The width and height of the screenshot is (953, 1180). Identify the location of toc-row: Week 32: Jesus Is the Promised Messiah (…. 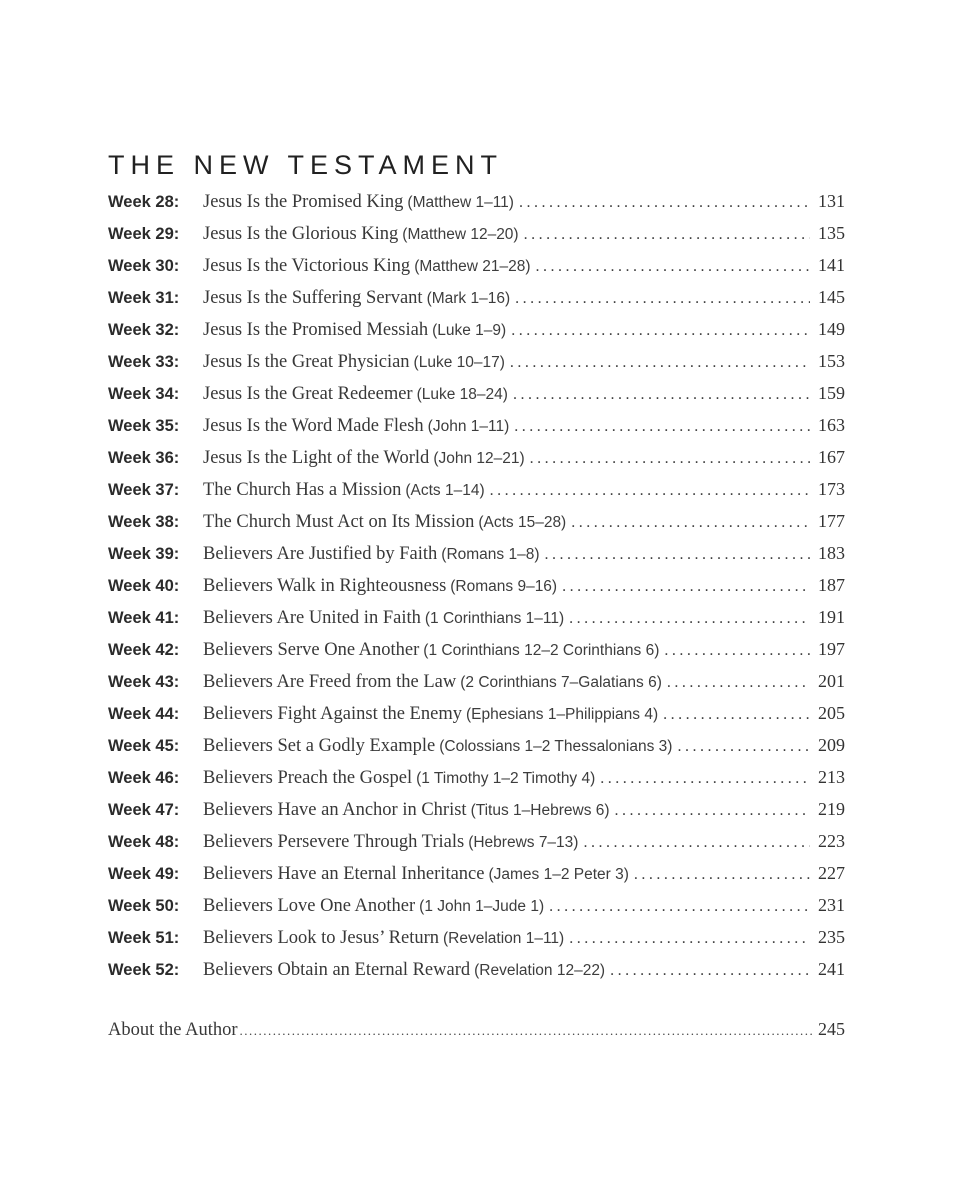
(476, 335).